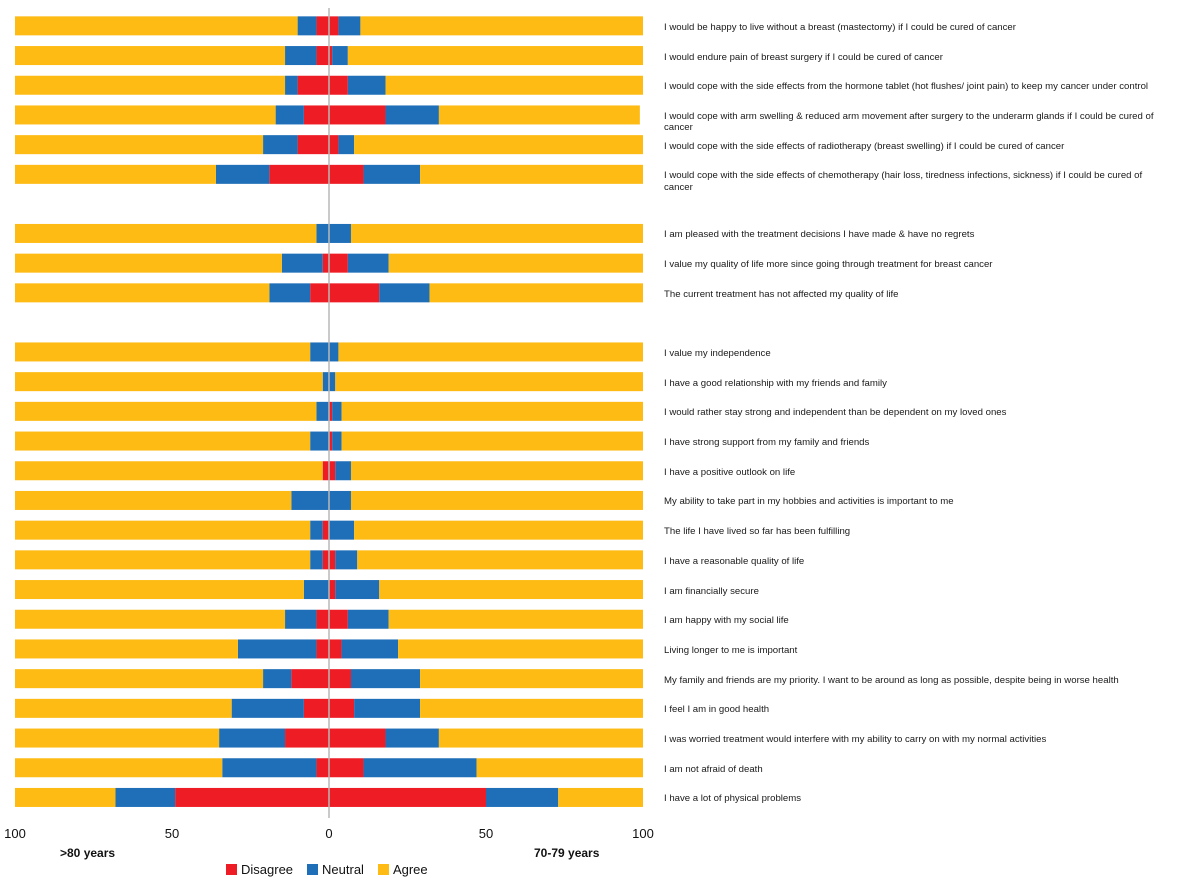 This screenshot has width=1200, height=891. I want to click on x-tick-label: 100, so click(643, 833).